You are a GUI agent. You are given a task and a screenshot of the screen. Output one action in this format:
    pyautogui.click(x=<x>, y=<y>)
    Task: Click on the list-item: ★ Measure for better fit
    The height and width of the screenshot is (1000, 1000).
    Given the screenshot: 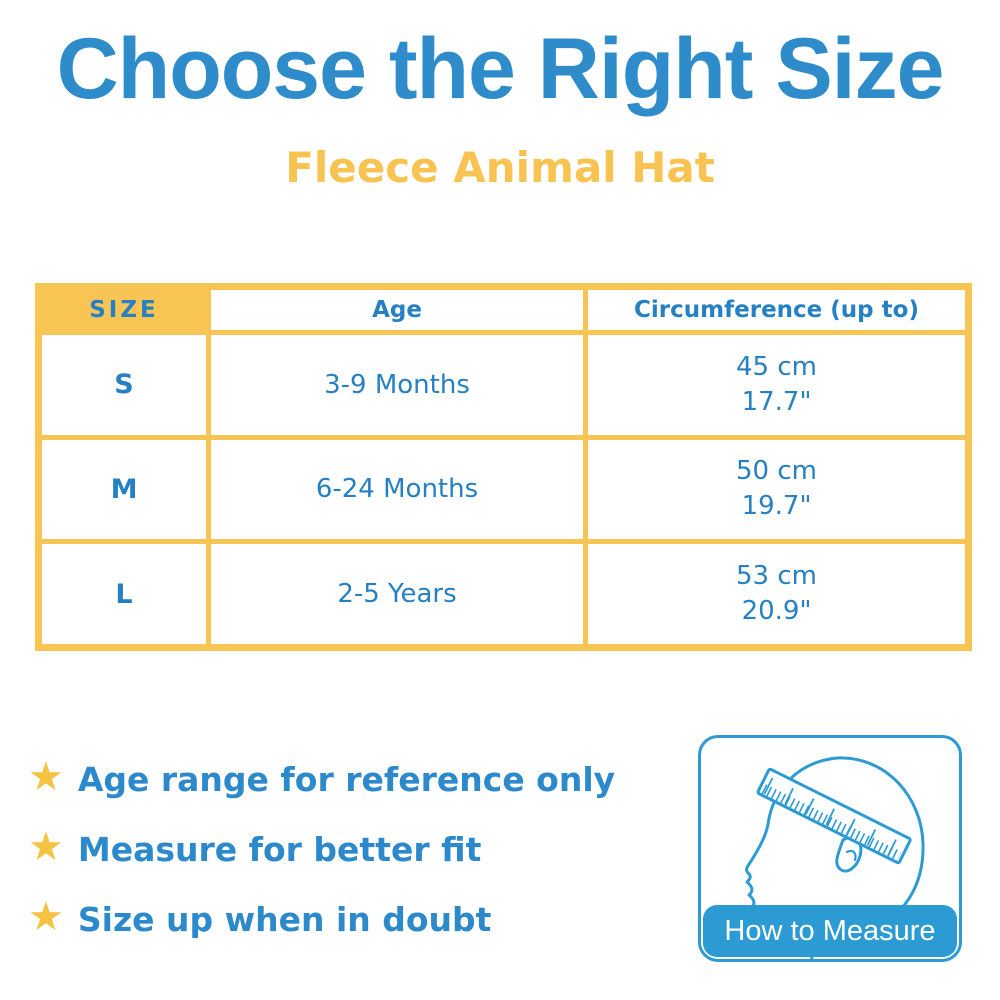 What is the action you would take?
    pyautogui.click(x=321, y=849)
    